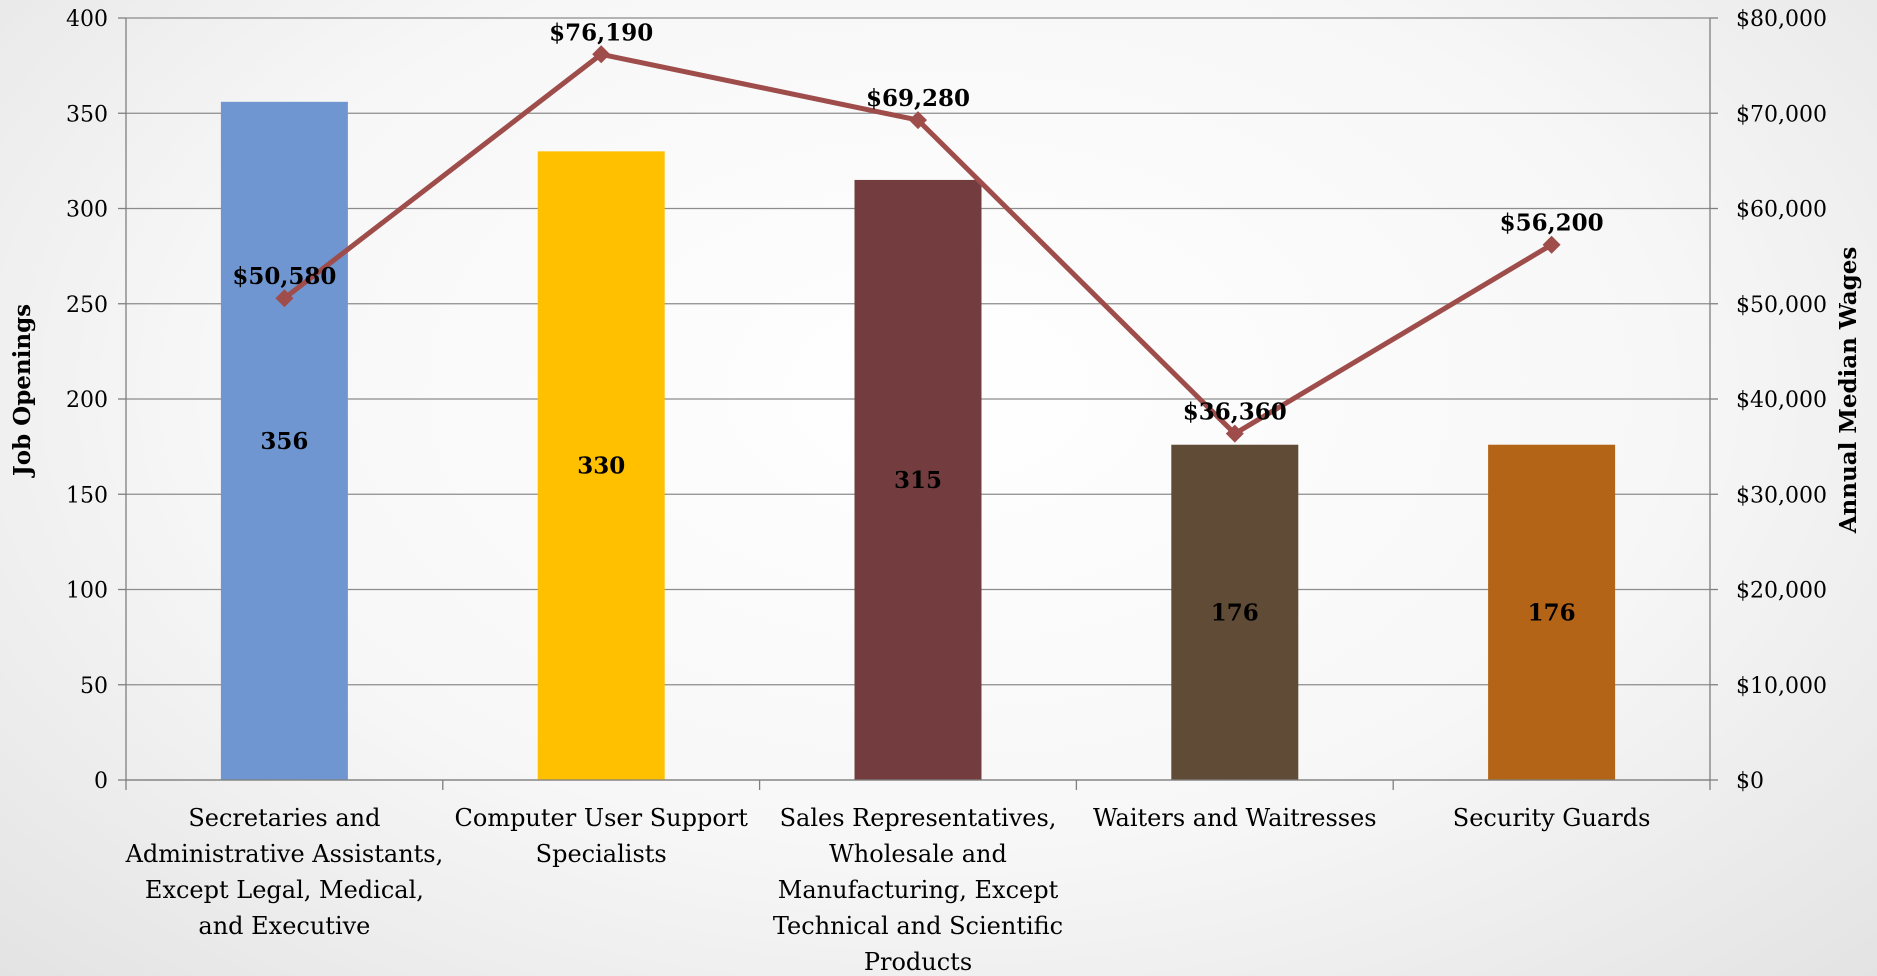 The width and height of the screenshot is (1877, 976). Describe the element at coordinates (284, 276) in the screenshot. I see `wage-value-label: $50,580` at that location.